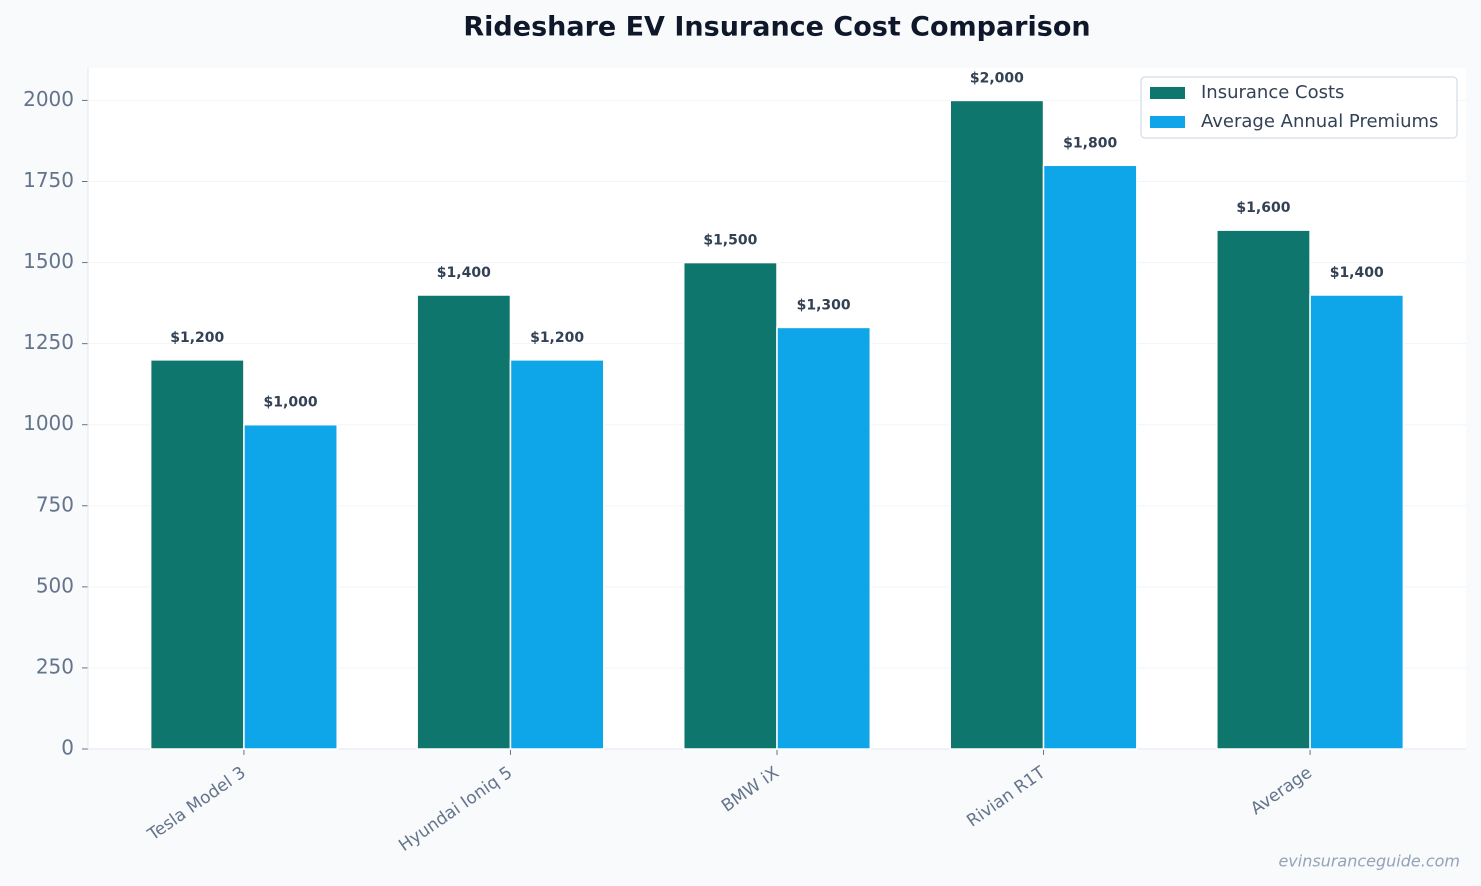 The width and height of the screenshot is (1481, 886). What do you see at coordinates (48, 342) in the screenshot?
I see `y-tick-label: 1250` at bounding box center [48, 342].